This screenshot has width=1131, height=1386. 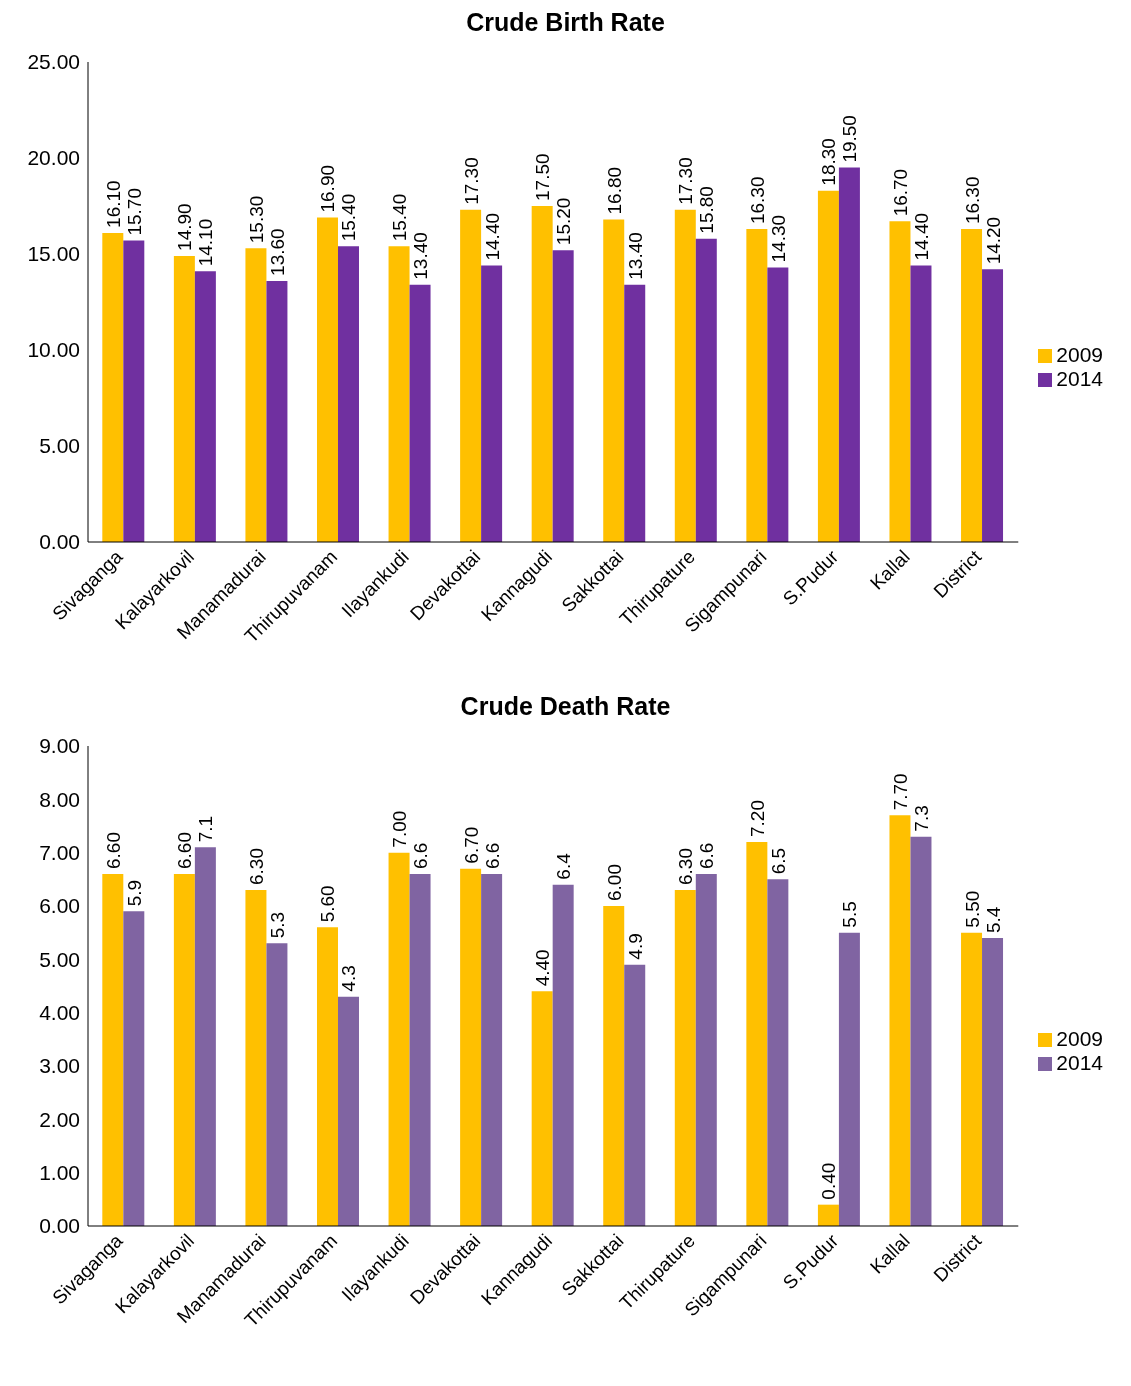 What do you see at coordinates (59, 853) in the screenshot?
I see `y-tick-label: 7.00` at bounding box center [59, 853].